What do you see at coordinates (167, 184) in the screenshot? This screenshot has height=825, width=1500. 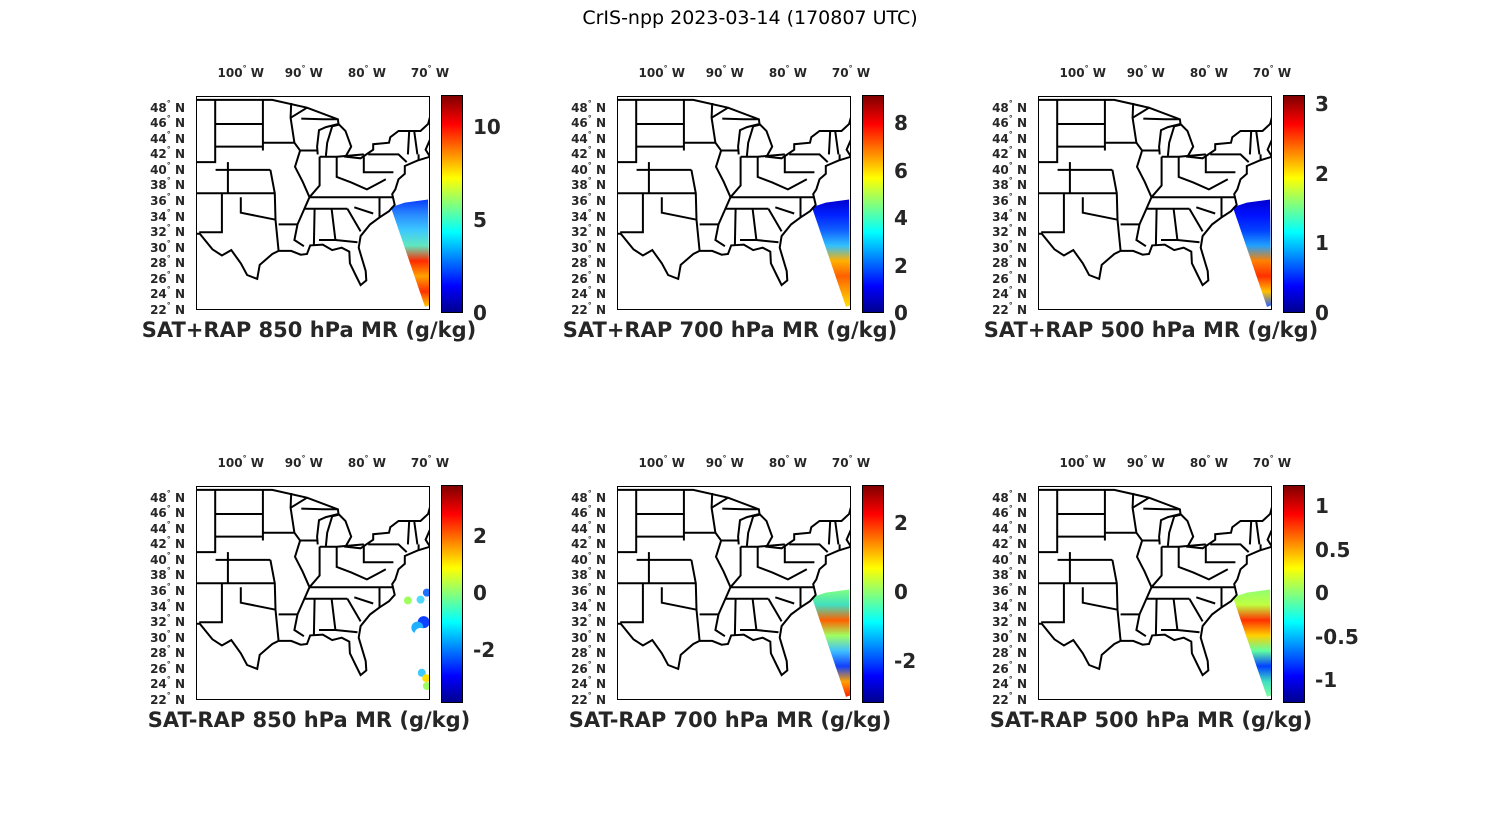 I see `lat-tick-label: 38° N` at bounding box center [167, 184].